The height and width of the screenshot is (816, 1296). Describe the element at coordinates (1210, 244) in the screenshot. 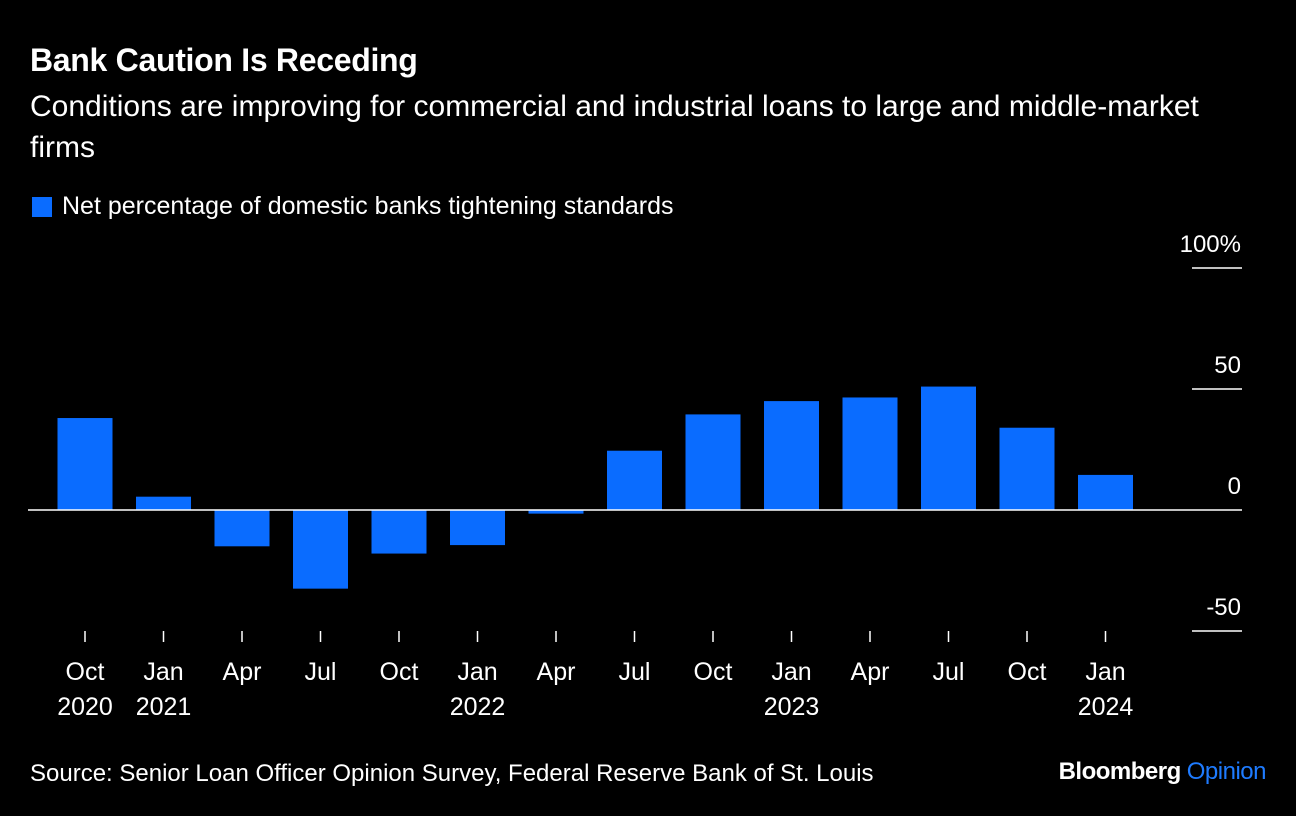

I see `y-tick-label: 100%` at that location.